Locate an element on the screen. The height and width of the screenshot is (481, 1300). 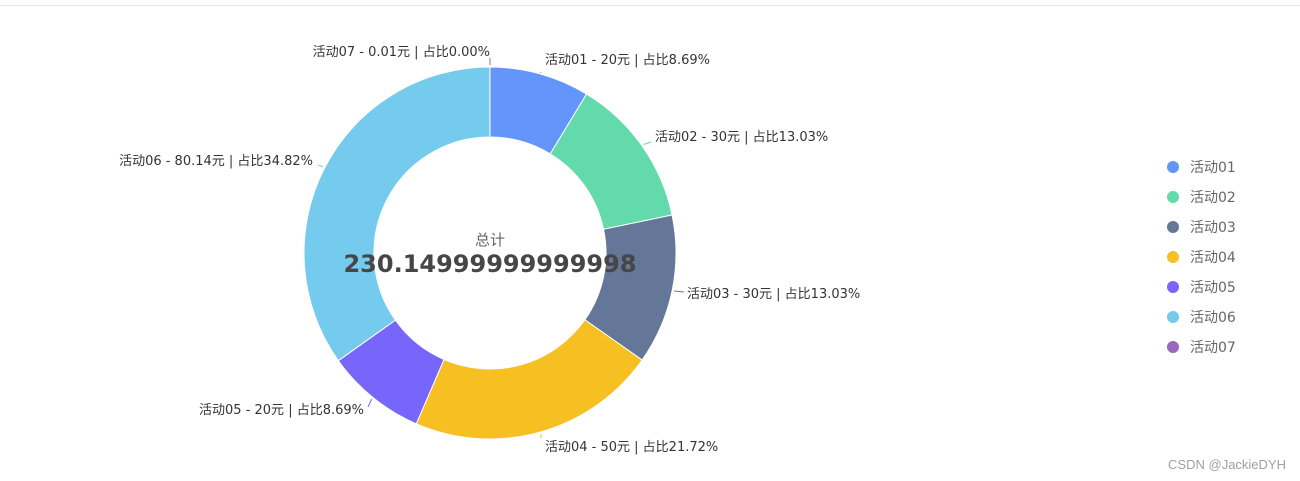
slice-label: 活动07 - 0.01元 | 占比0.00% is located at coordinates (401, 52).